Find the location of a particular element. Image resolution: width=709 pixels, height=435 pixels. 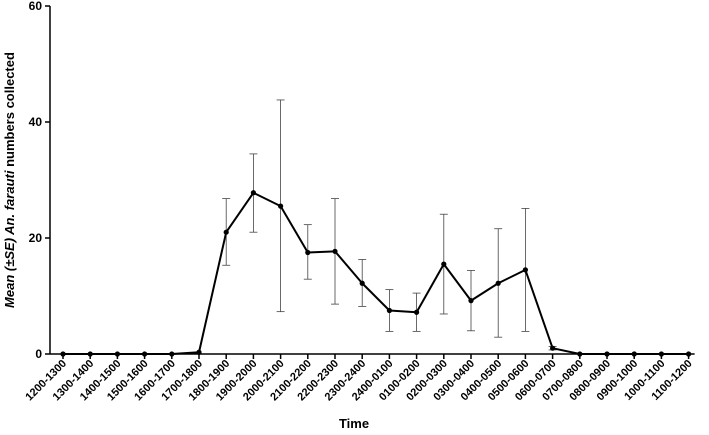

y-axis-title: Mean (±SE) An. farauti numbers collected is located at coordinates (9, 180).